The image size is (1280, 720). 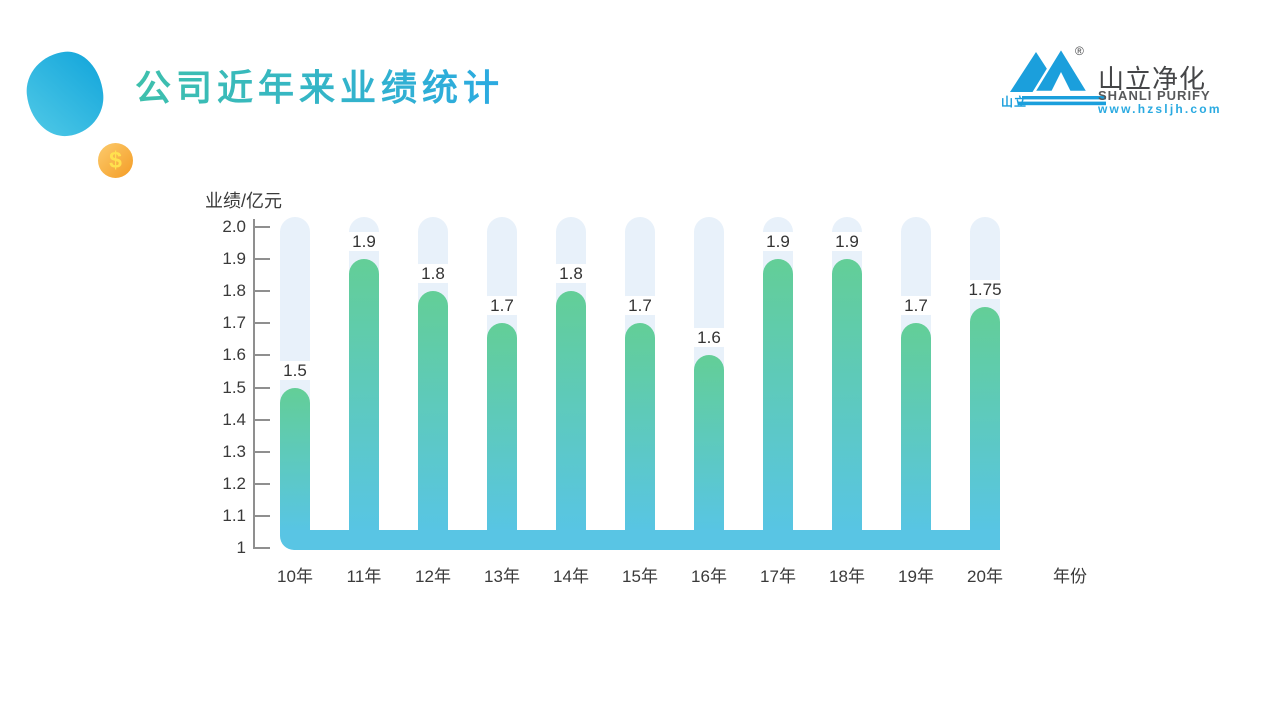 I want to click on y-axis-line, so click(x=254, y=384).